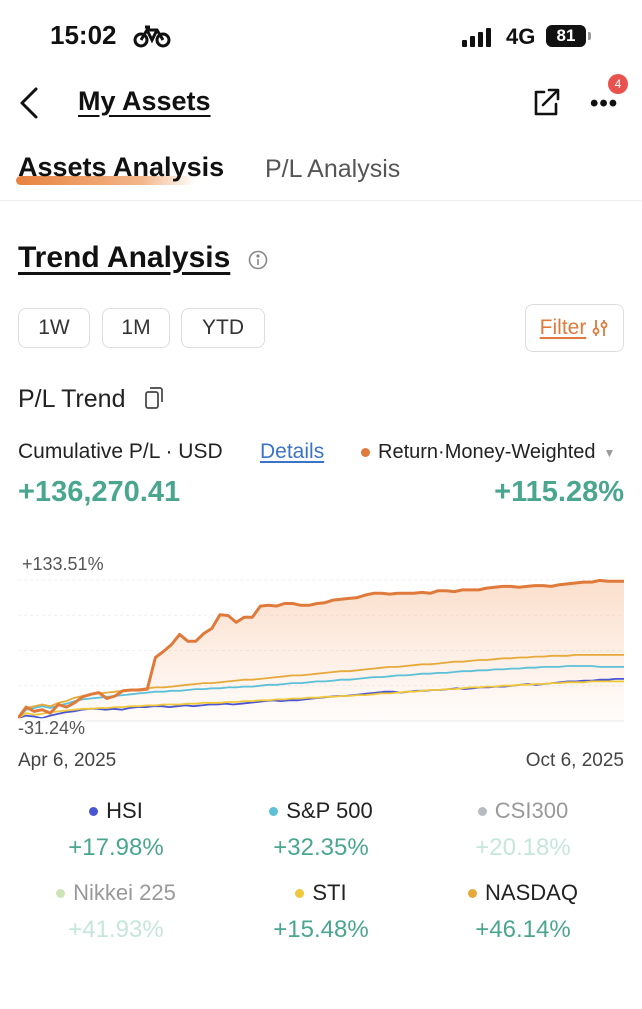  I want to click on legend-name: S&P 500, so click(321, 811).